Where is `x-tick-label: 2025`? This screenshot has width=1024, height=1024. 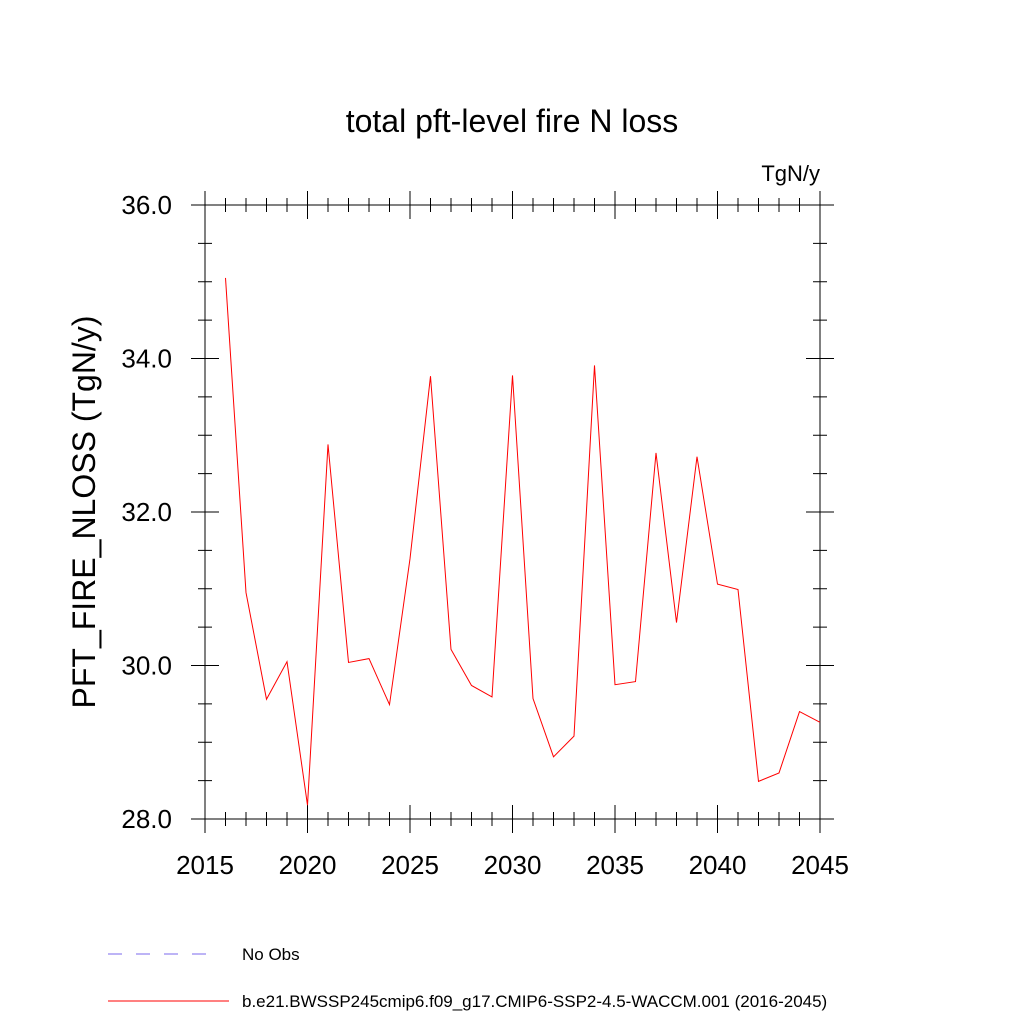
x-tick-label: 2025 is located at coordinates (410, 865).